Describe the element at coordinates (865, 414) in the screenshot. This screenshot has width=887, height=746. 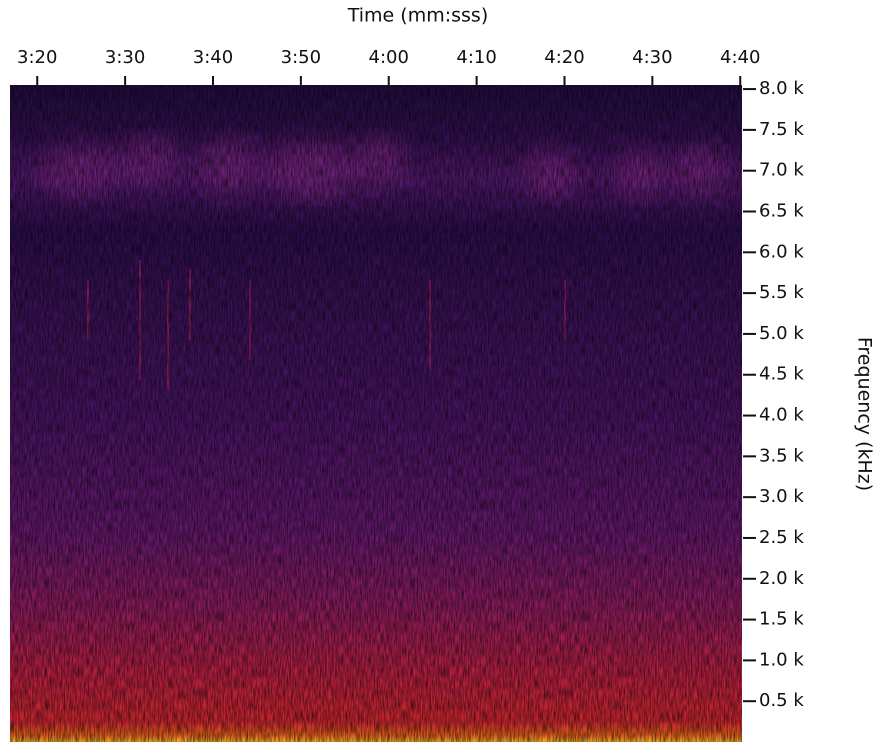
I see `y-axis-label: Frequency (kHz)` at that location.